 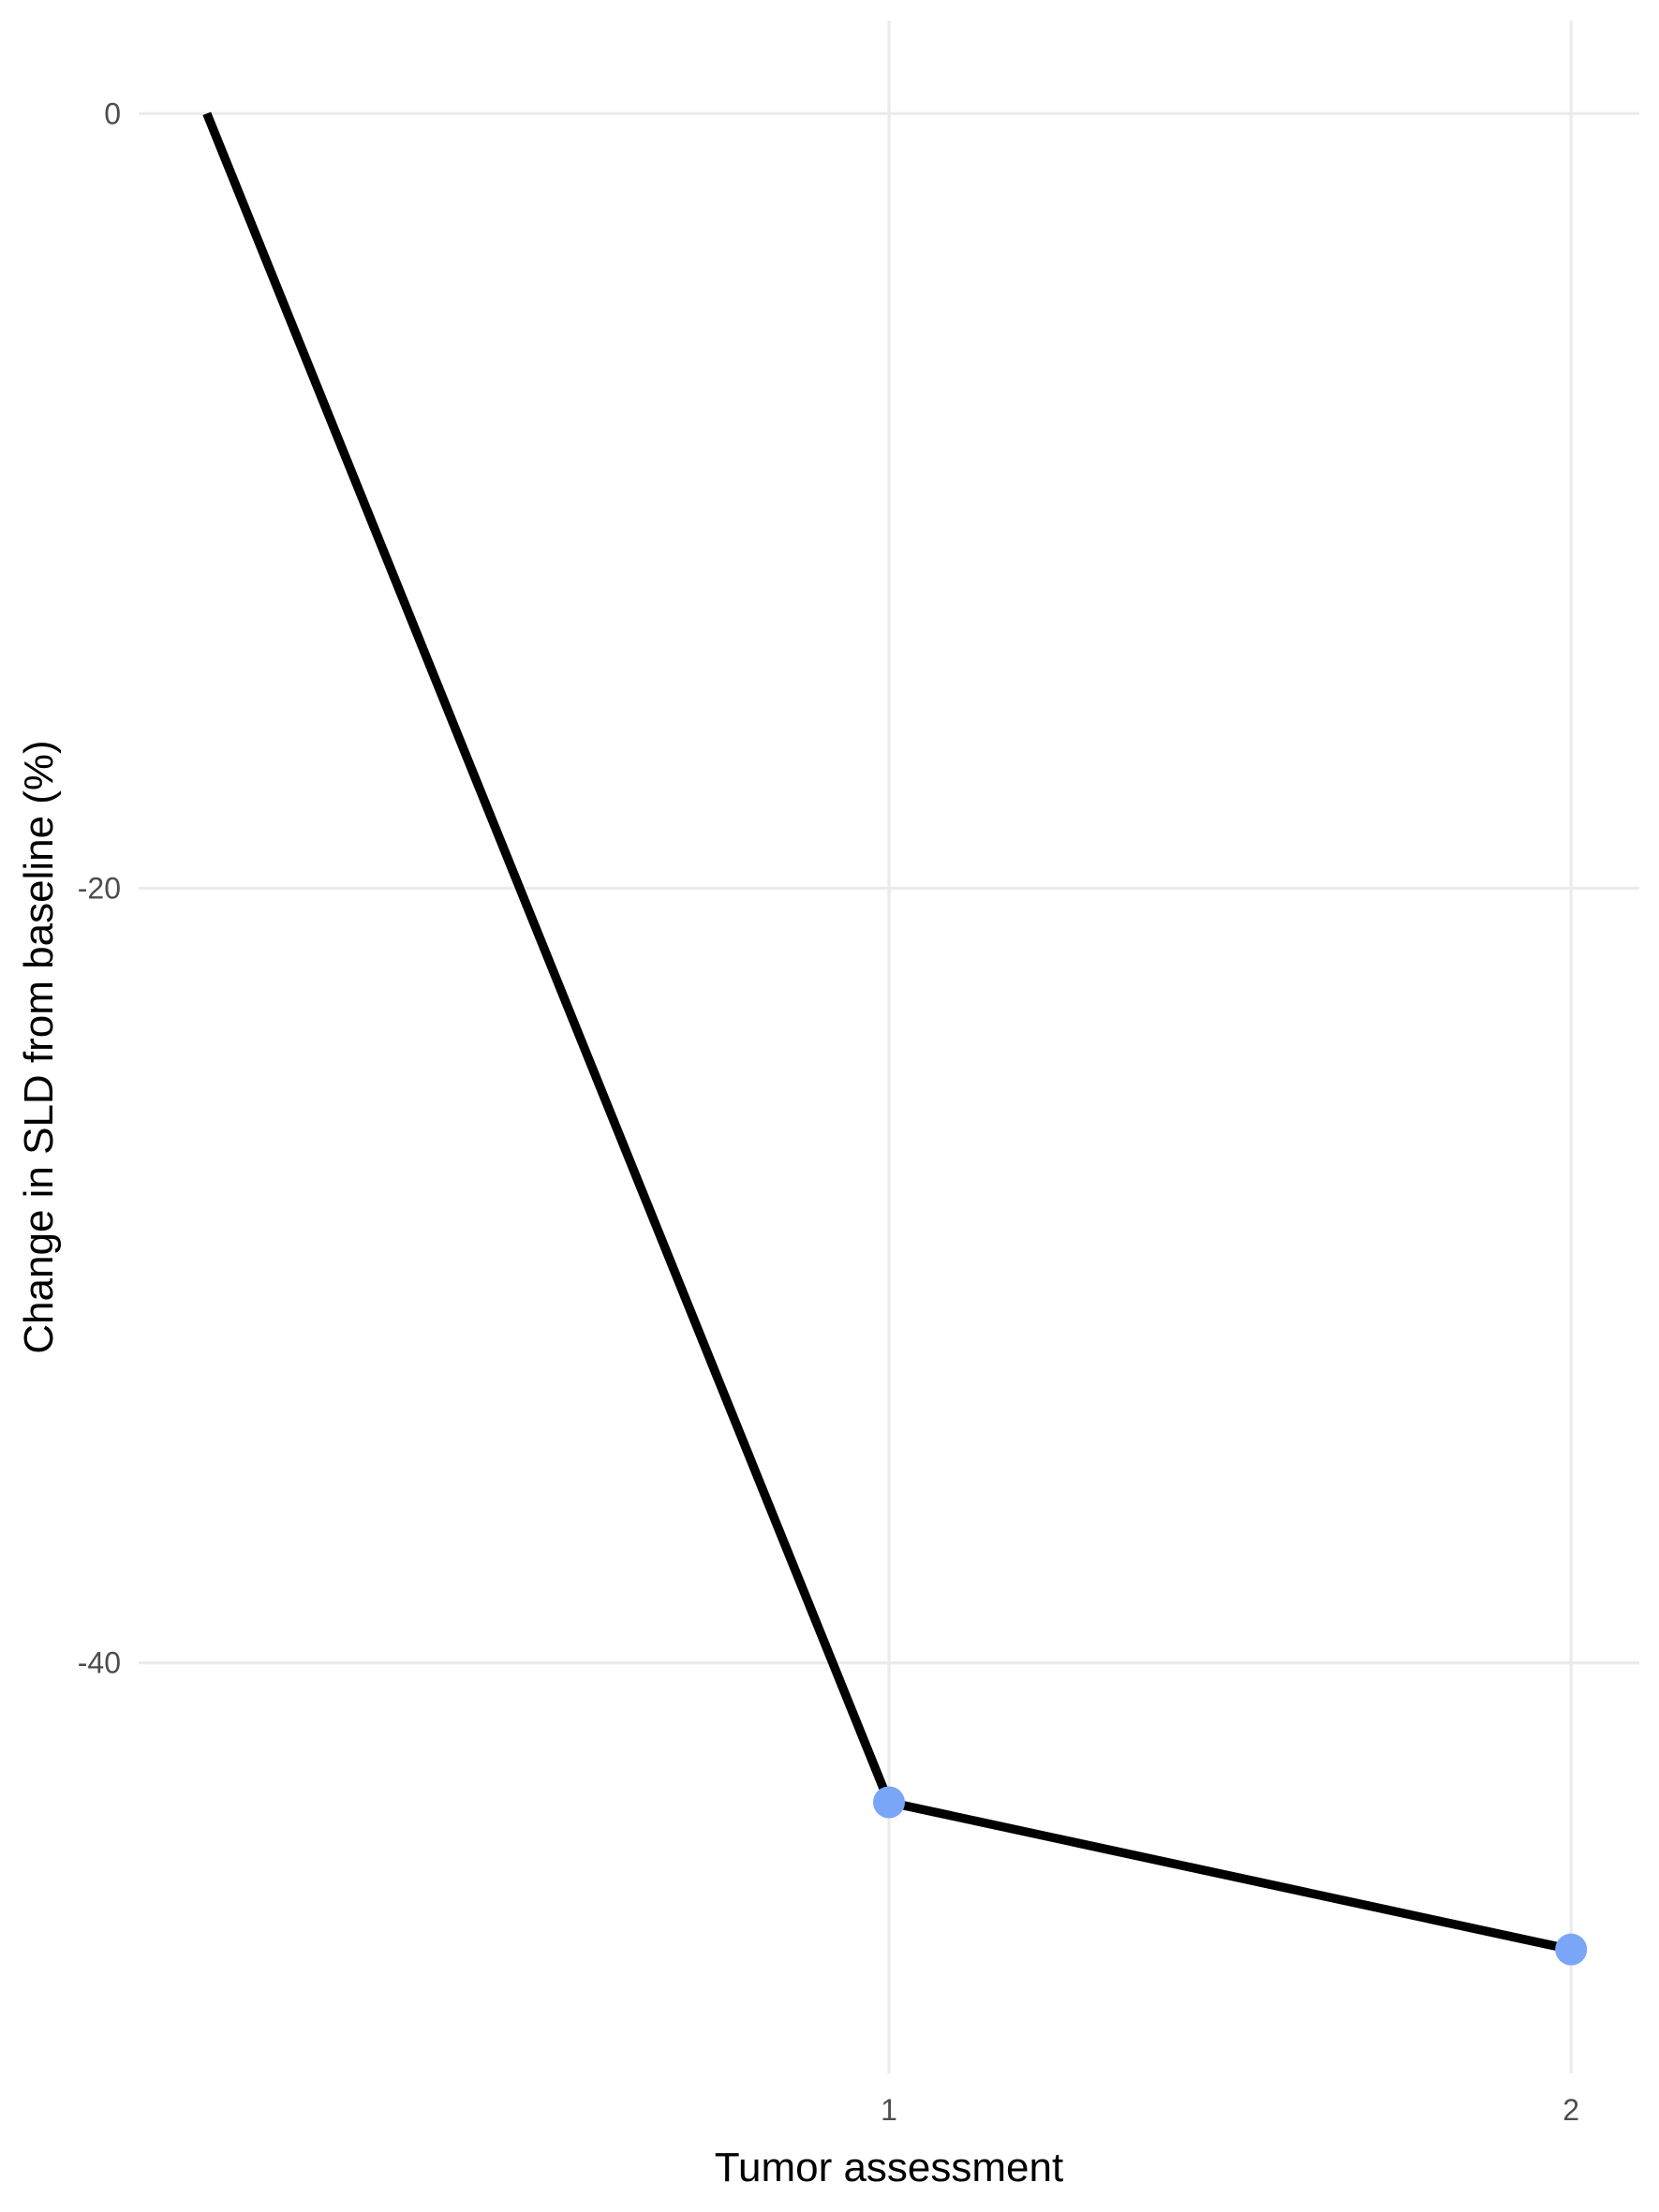 What do you see at coordinates (113, 113) in the screenshot?
I see `y-tick-label: 0` at bounding box center [113, 113].